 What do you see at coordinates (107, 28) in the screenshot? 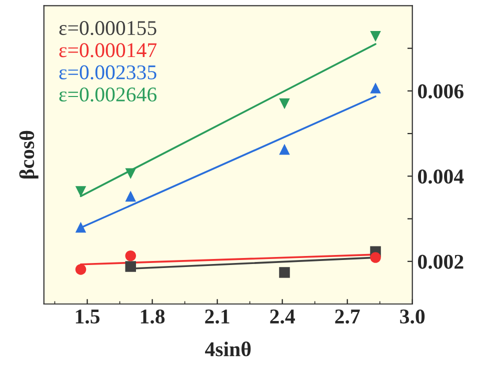
I see `text: ε=0.000155` at bounding box center [107, 28].